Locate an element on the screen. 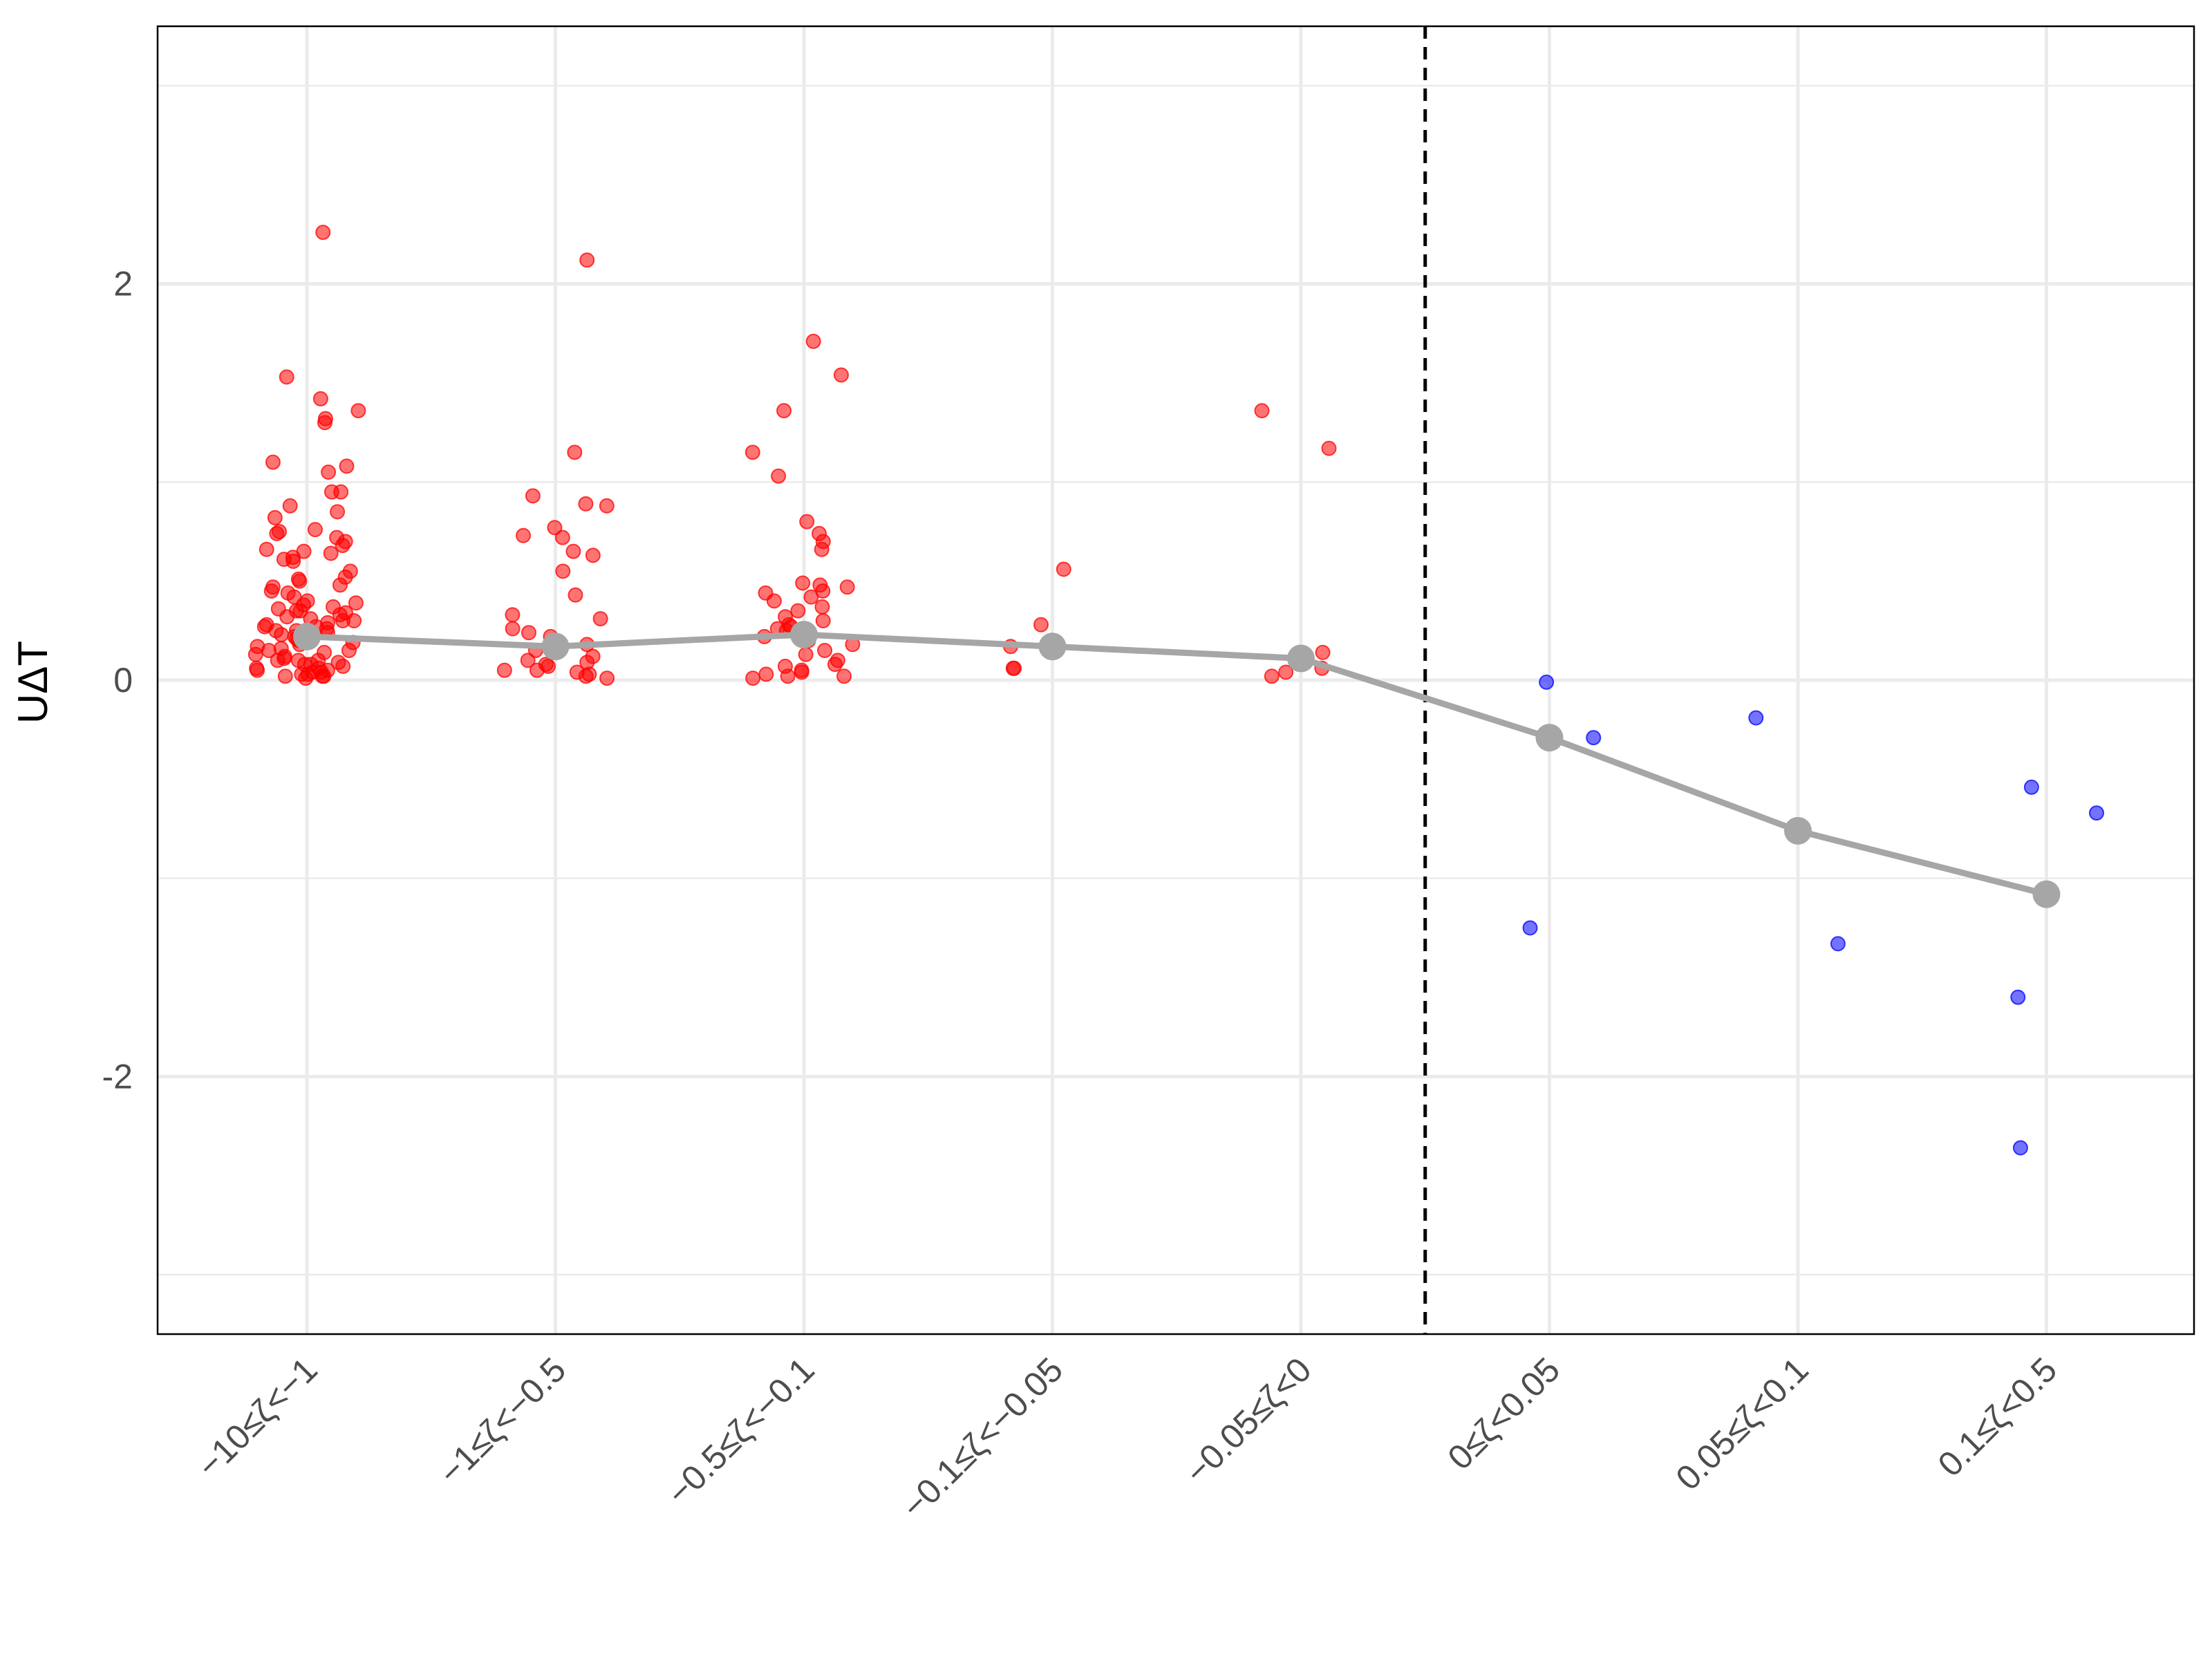 The height and width of the screenshot is (1659, 2212). y-axis-tick-labels: -2 0 2 is located at coordinates (118, 680).